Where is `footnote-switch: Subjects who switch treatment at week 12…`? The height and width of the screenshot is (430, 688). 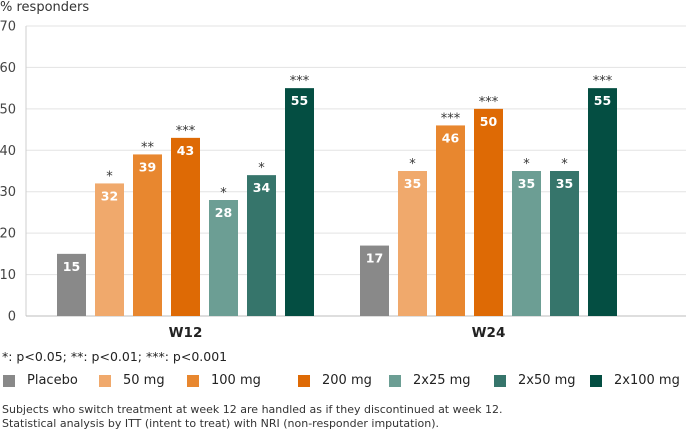
footnote-switch: Subjects who switch treatment at week 12… is located at coordinates (252, 409).